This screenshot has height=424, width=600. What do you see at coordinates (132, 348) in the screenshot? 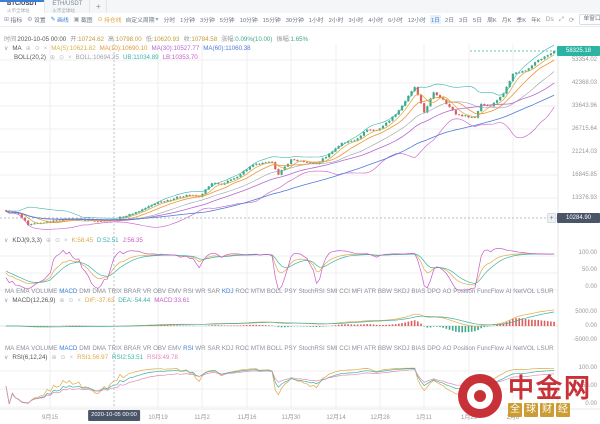
I see `indicator-tab-brar: BRAR` at bounding box center [132, 348].